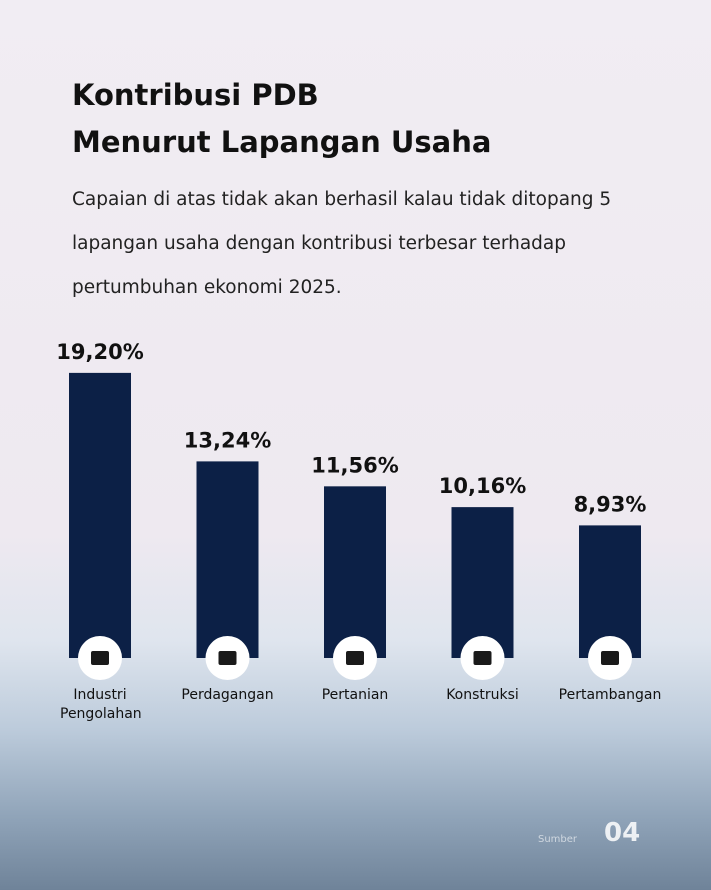  What do you see at coordinates (195, 95) in the screenshot?
I see `title-line: Kontribusi PDB` at bounding box center [195, 95].